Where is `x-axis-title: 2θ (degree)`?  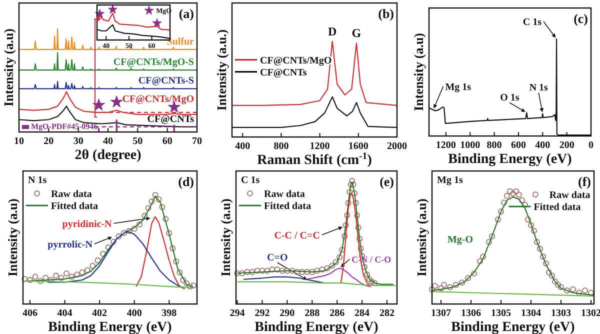
x-axis-title: 2θ (degree) is located at coordinates (108, 155).